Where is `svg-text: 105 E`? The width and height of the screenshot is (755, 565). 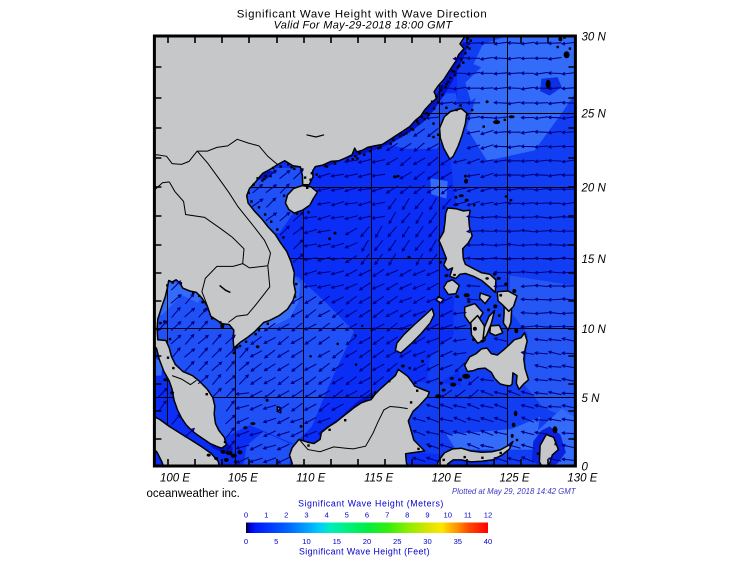 svg-text: 105 E is located at coordinates (243, 479).